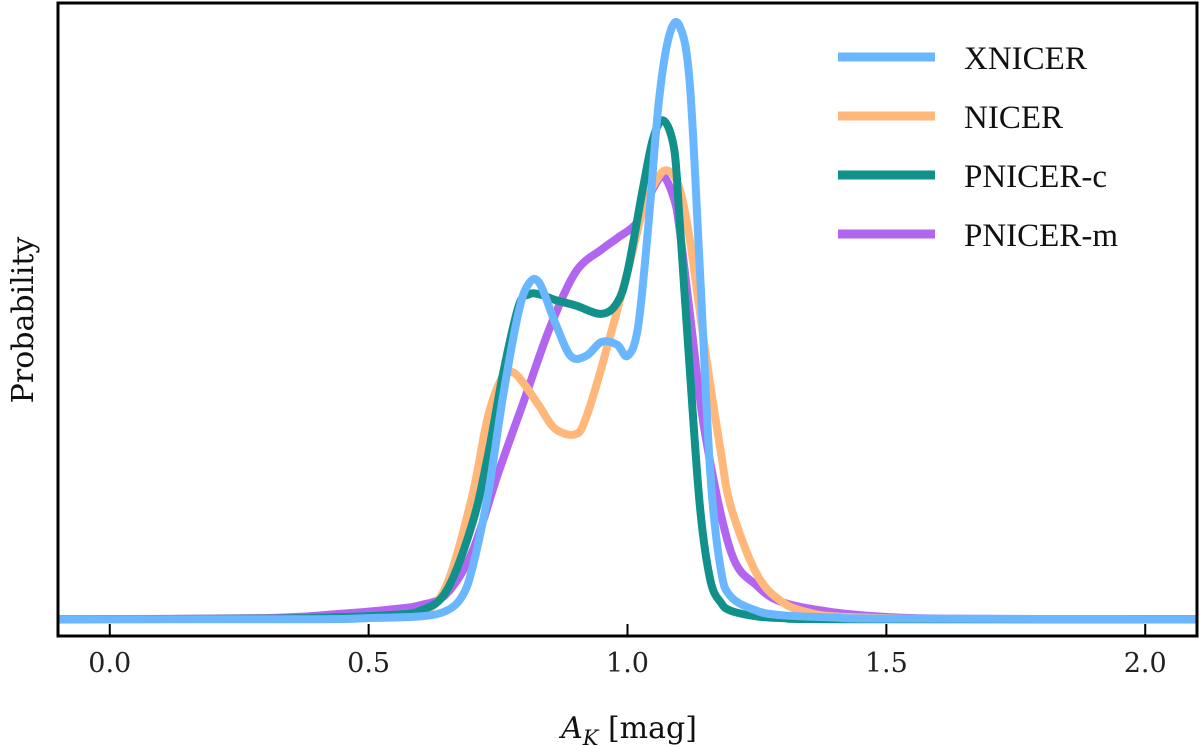 The height and width of the screenshot is (746, 1200). Describe the element at coordinates (23, 320) in the screenshot. I see `y-axis-label: Probability` at that location.